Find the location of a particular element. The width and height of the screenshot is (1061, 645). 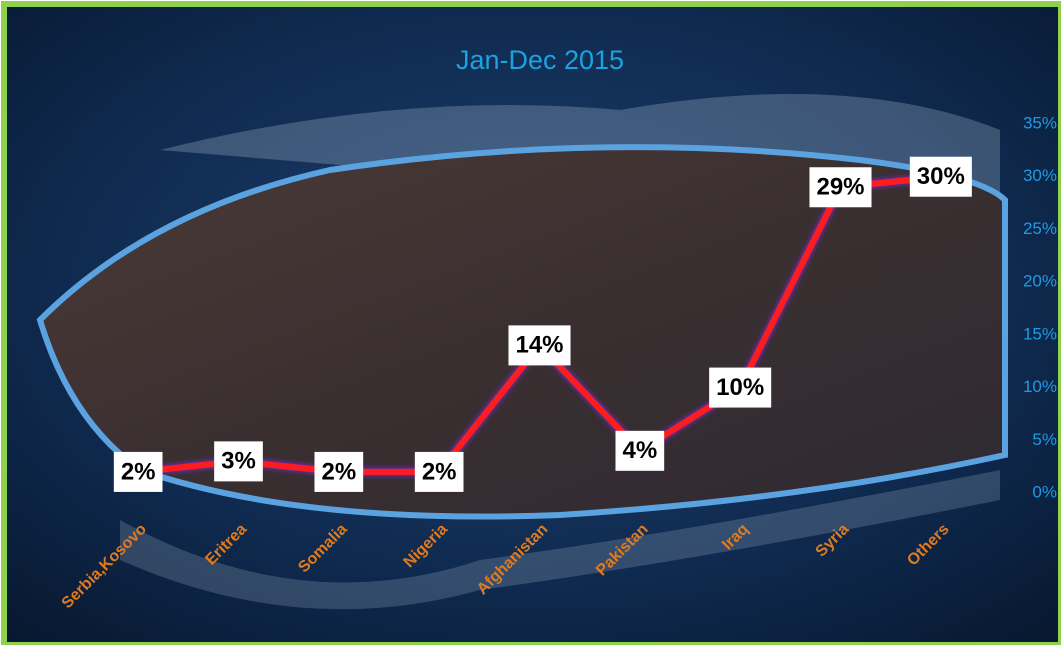

data-label-text: 3% is located at coordinates (238, 461).